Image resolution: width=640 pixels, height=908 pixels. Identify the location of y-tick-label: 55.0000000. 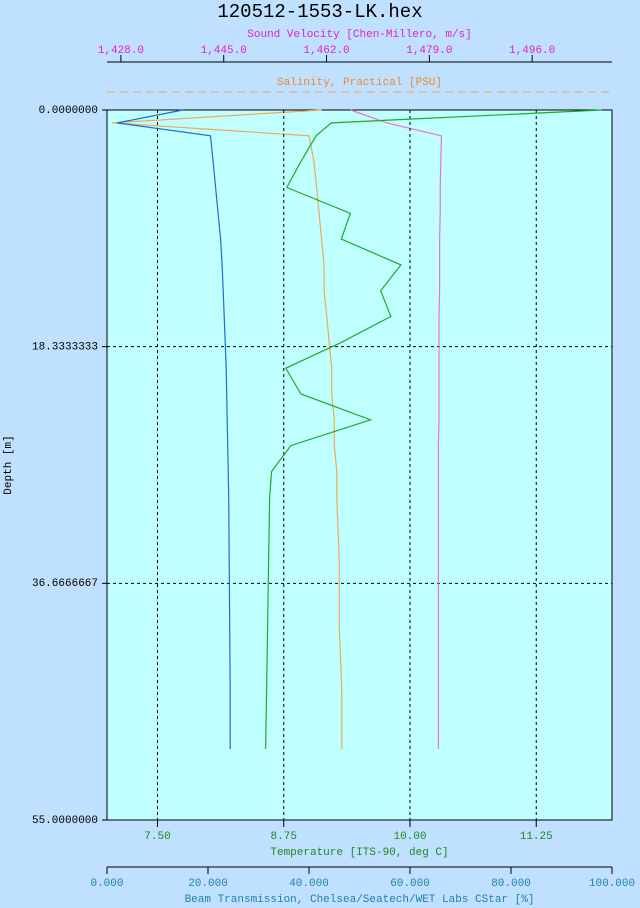
(65, 821).